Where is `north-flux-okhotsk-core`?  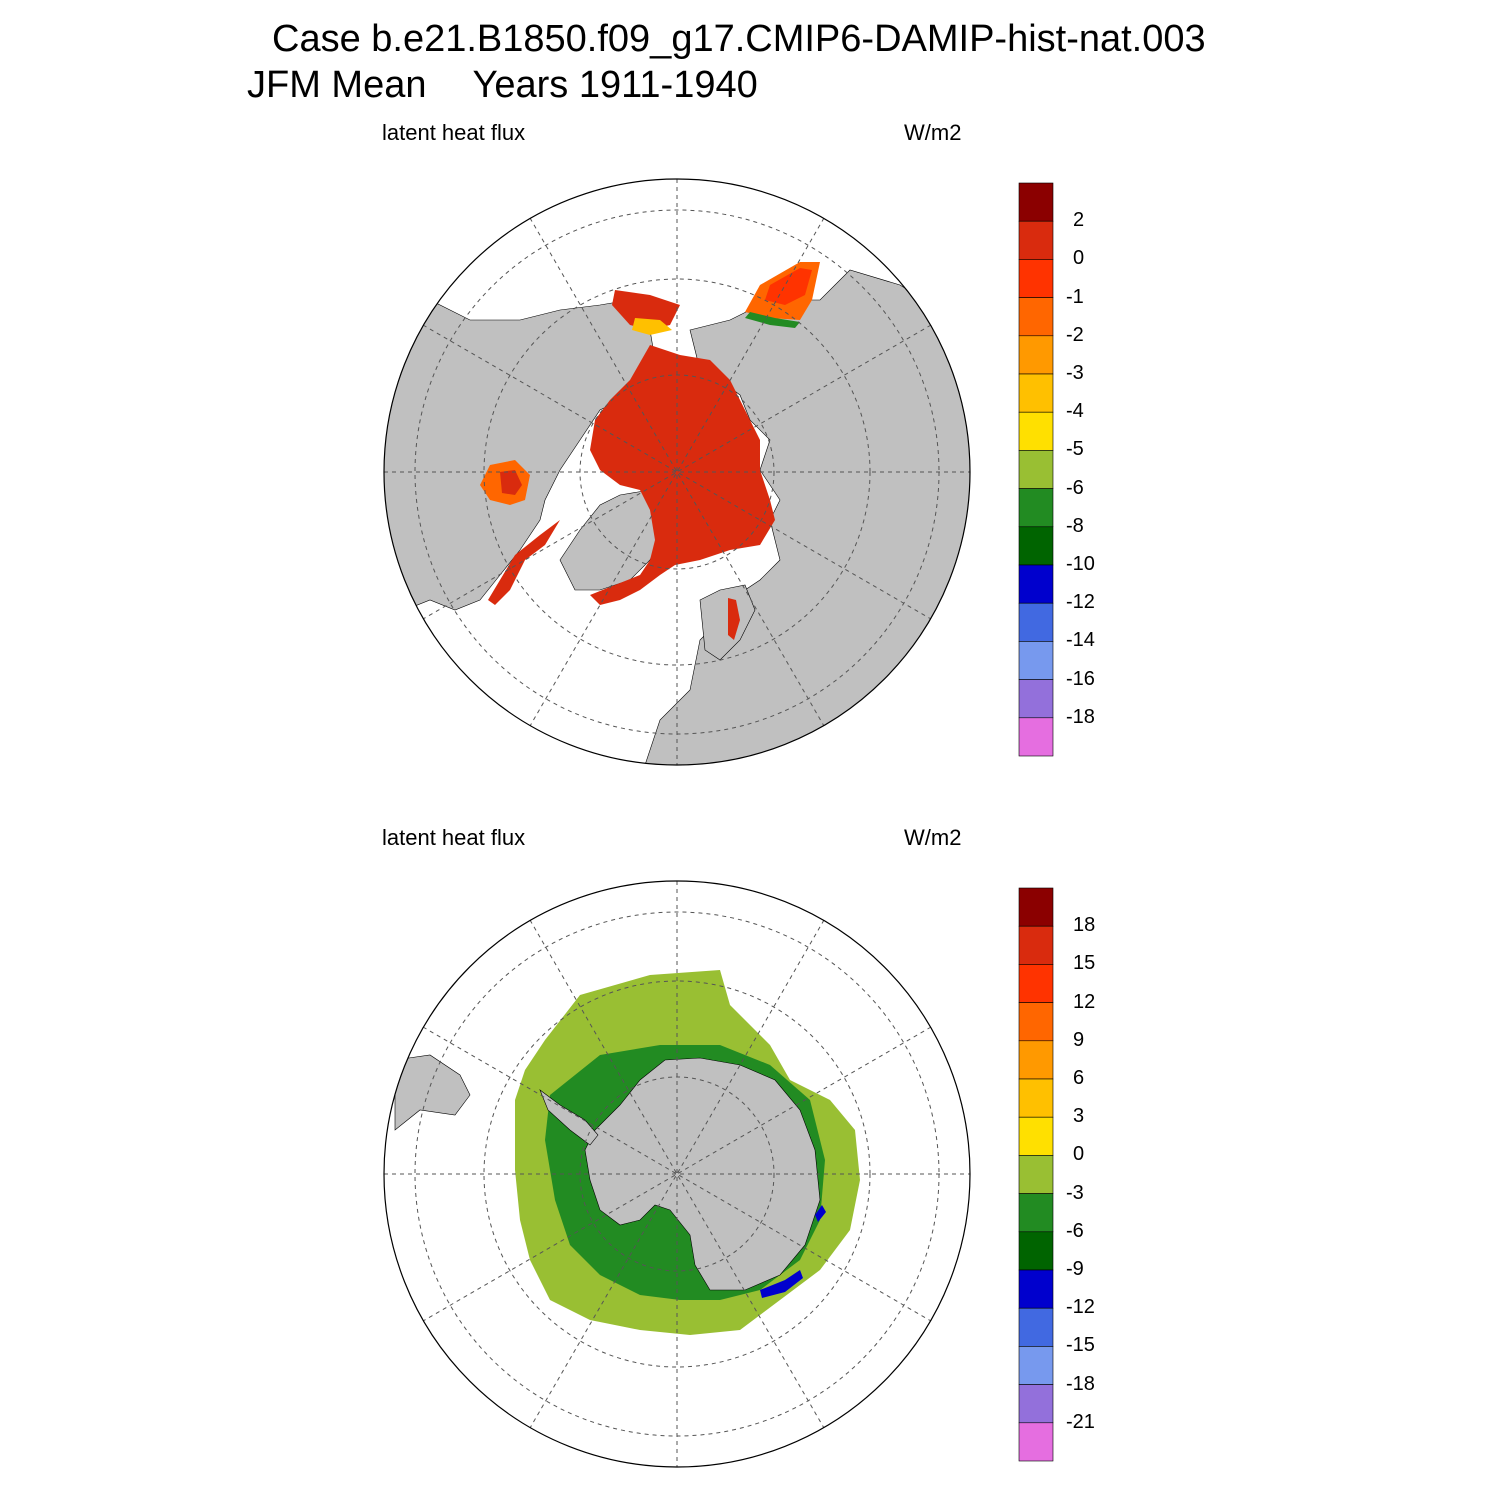 north-flux-okhotsk-core is located at coordinates (788, 286).